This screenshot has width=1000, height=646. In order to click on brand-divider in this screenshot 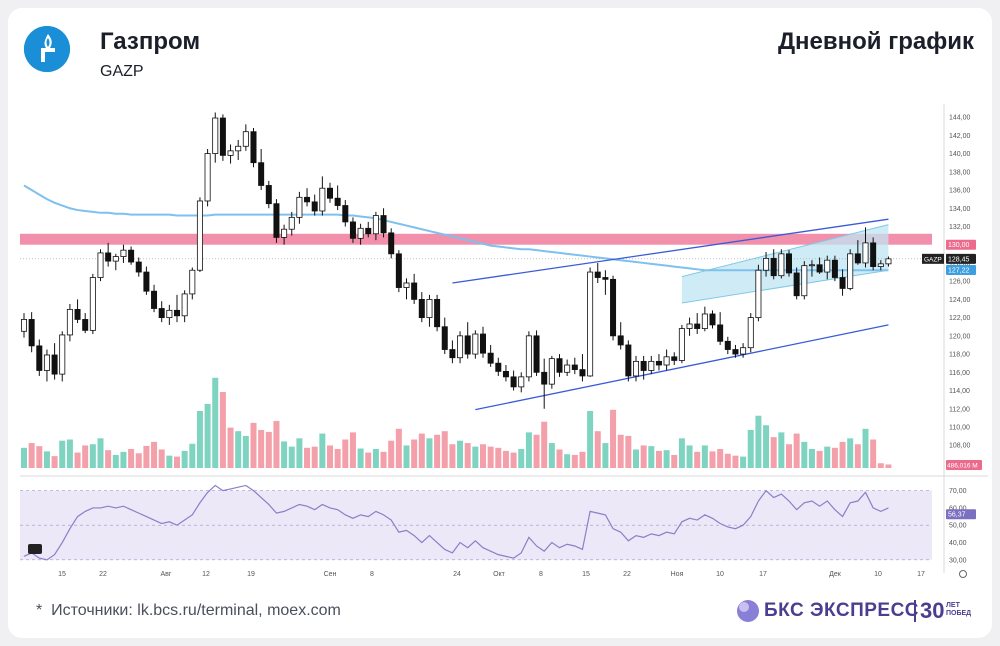, I will do `click(915, 611)`.